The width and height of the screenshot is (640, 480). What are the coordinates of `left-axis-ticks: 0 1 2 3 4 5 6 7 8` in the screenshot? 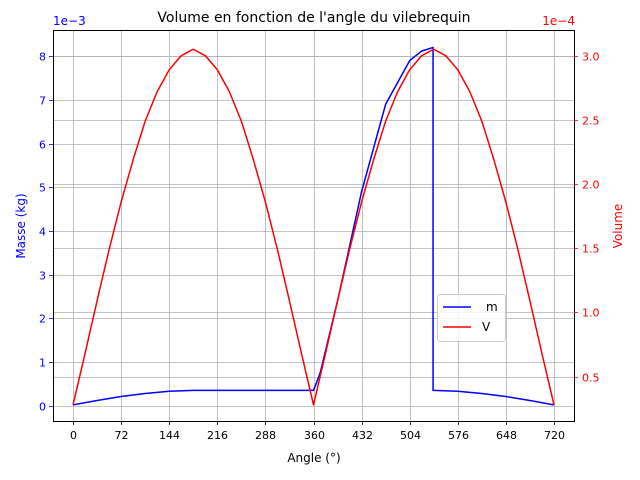 It's located at (46, 232).